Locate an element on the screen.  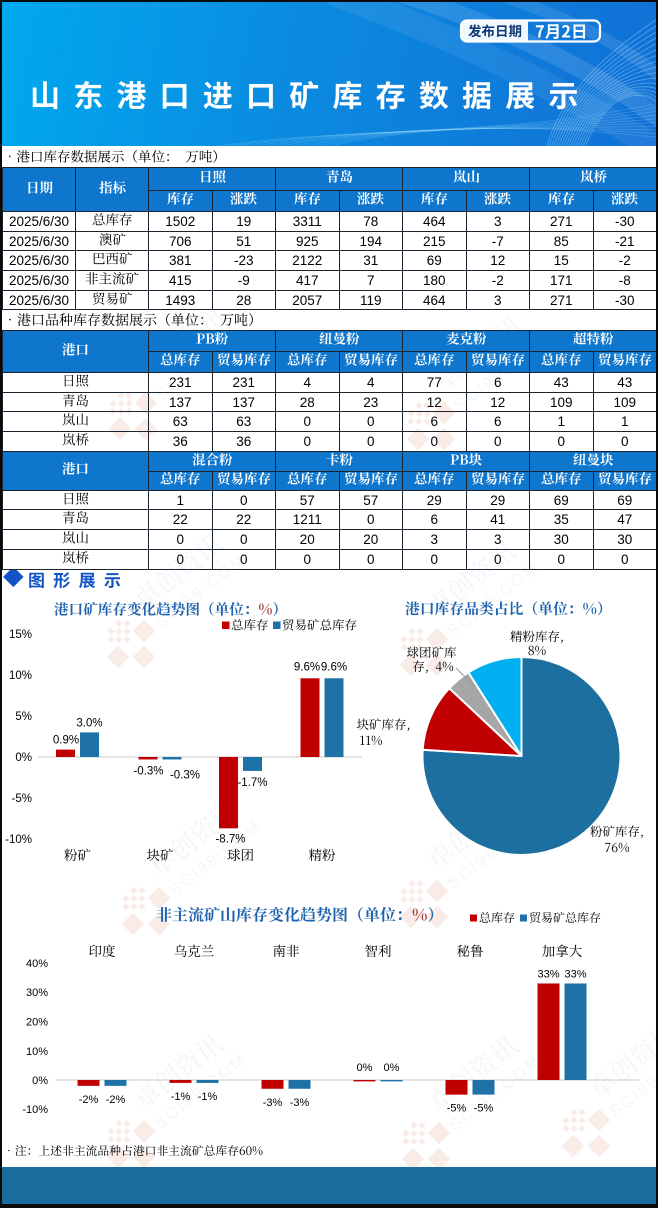
svg-text: 30% is located at coordinates (37, 993).